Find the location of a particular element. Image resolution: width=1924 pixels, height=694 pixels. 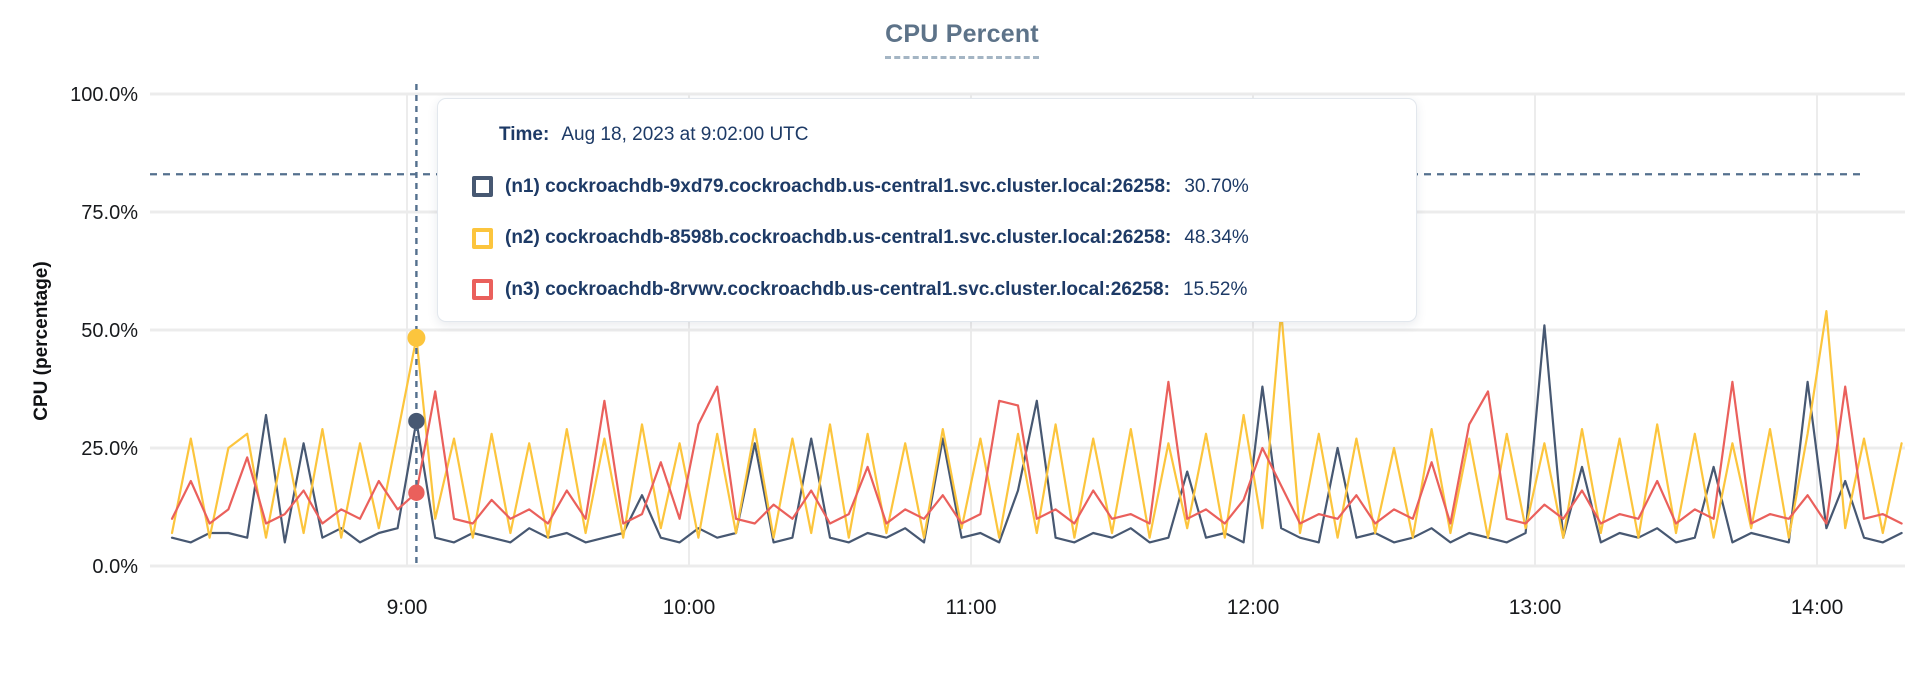

svg-text: 50.0% is located at coordinates (109, 331).